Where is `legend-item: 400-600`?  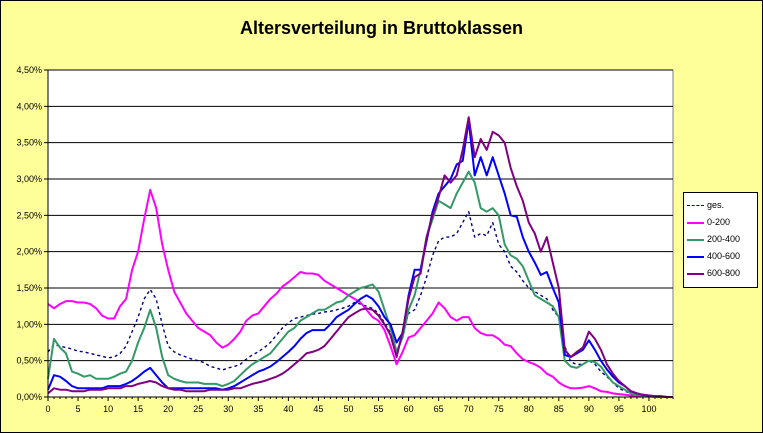
legend-item: 400-600 is located at coordinates (722, 257).